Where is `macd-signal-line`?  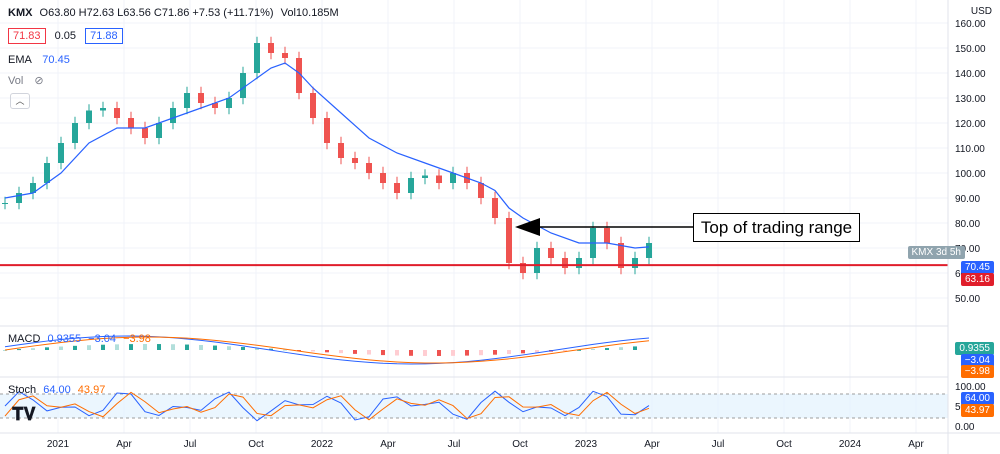
macd-signal-line is located at coordinates (327, 350).